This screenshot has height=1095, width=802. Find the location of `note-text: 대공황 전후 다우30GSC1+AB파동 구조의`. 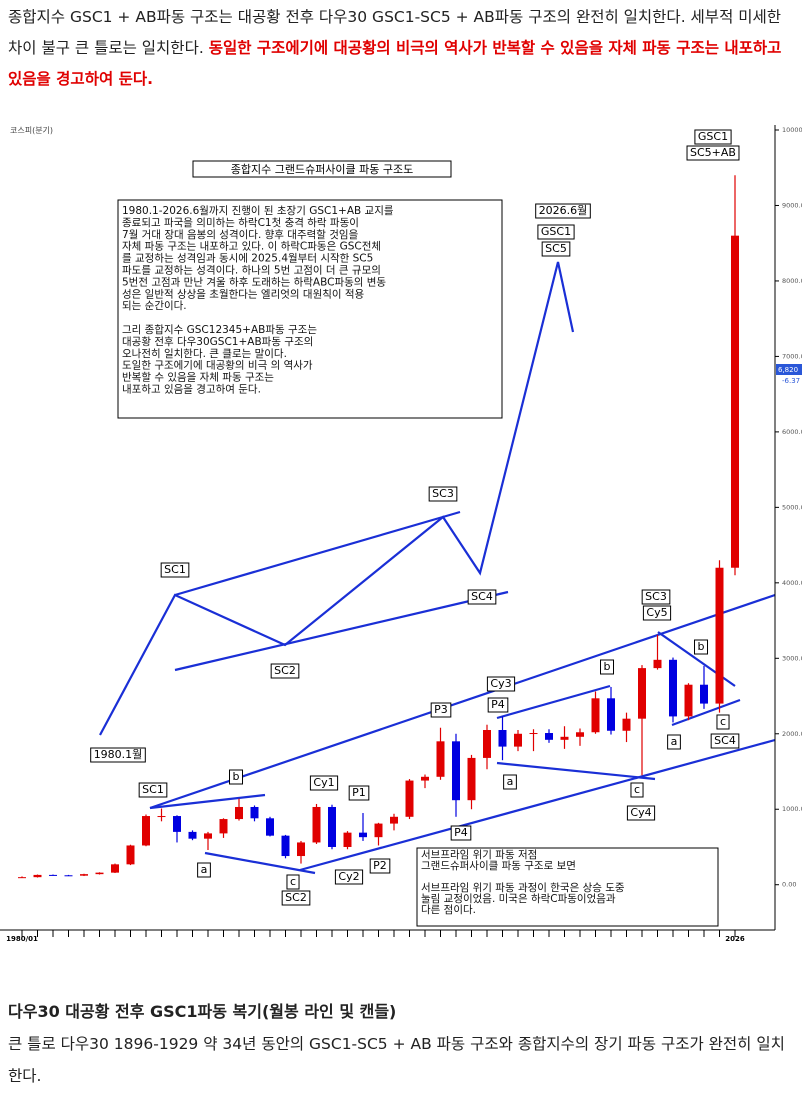

note-text: 대공황 전후 다우30GSC1+AB파동 구조의 is located at coordinates (217, 342).